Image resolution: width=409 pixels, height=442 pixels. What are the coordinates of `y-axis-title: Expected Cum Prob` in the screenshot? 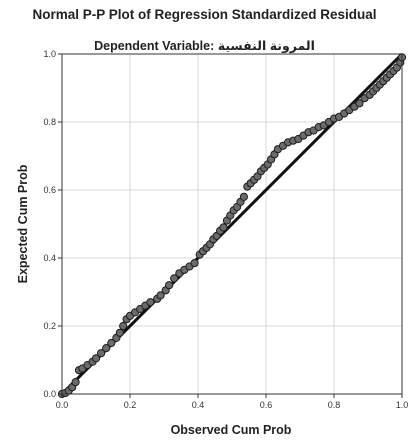 It's located at (23, 223).